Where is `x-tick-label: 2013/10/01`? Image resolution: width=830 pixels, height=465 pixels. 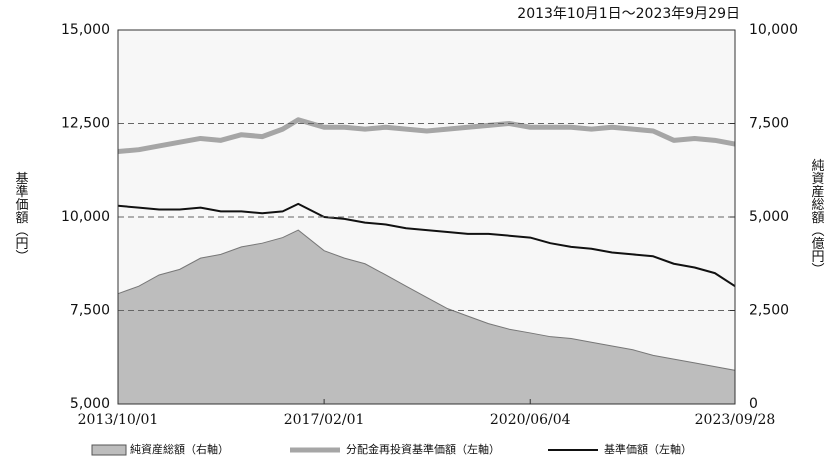
x-tick-label: 2013/10/01 is located at coordinates (118, 420).